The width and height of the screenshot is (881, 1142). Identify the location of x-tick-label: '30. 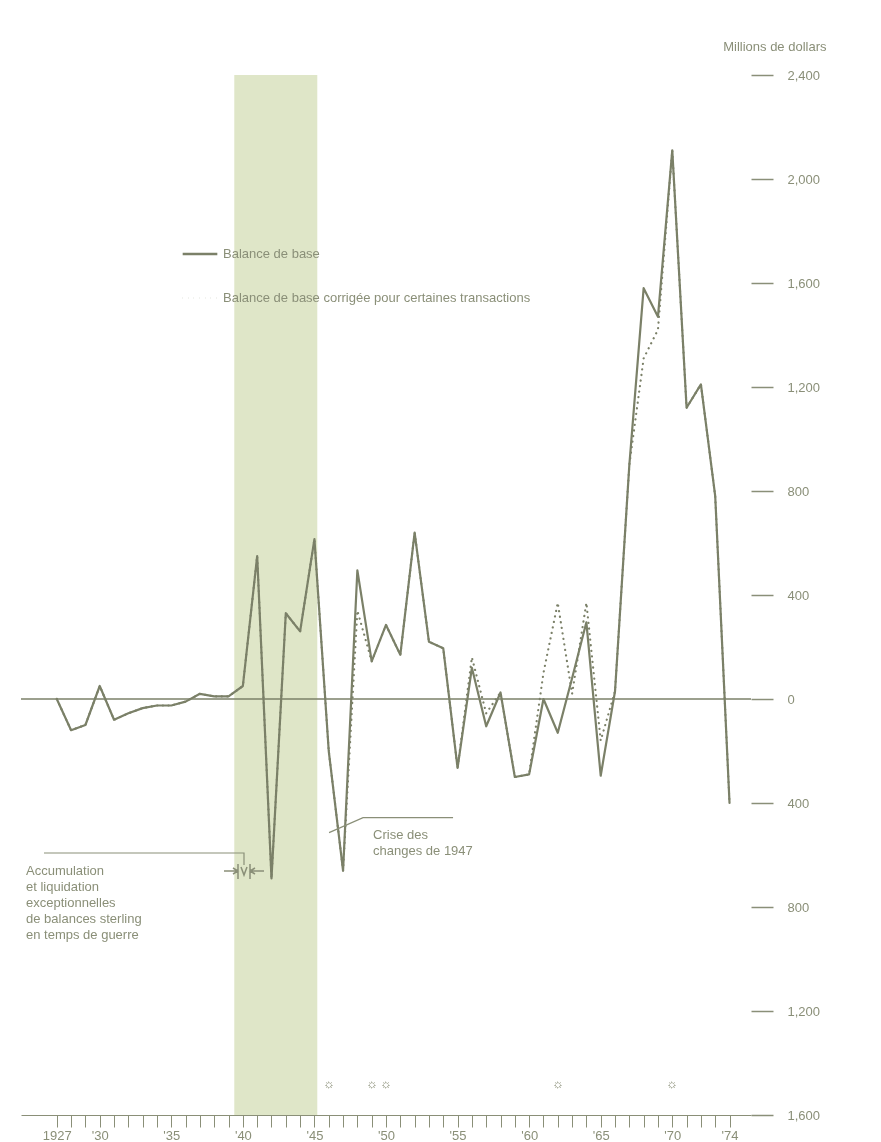
(100, 1134).